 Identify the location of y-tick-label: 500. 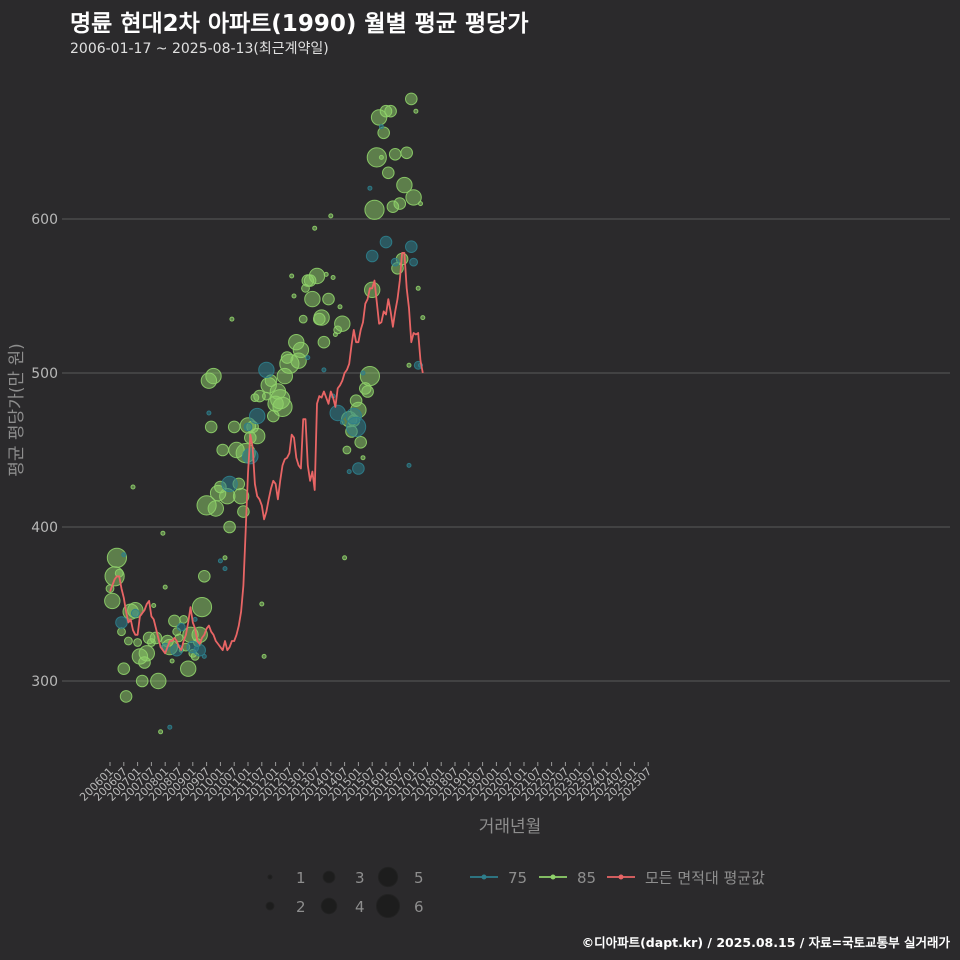
(44, 374).